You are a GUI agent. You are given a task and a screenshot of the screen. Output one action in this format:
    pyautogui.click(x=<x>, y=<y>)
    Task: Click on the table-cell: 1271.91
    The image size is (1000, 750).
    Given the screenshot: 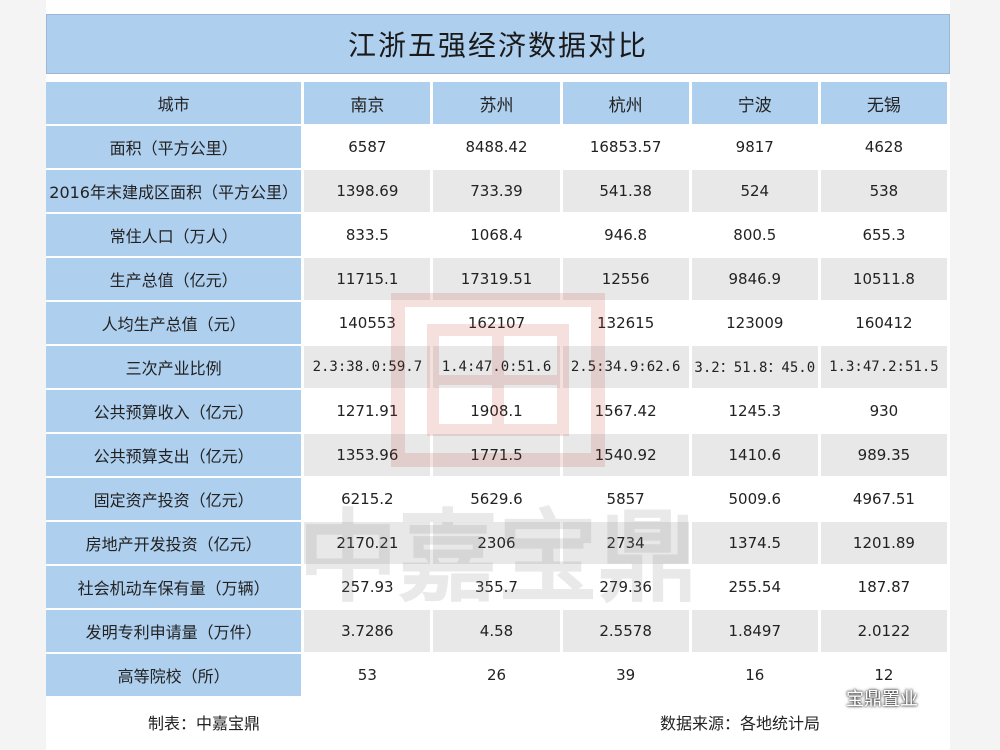 What is the action you would take?
    pyautogui.click(x=369, y=411)
    